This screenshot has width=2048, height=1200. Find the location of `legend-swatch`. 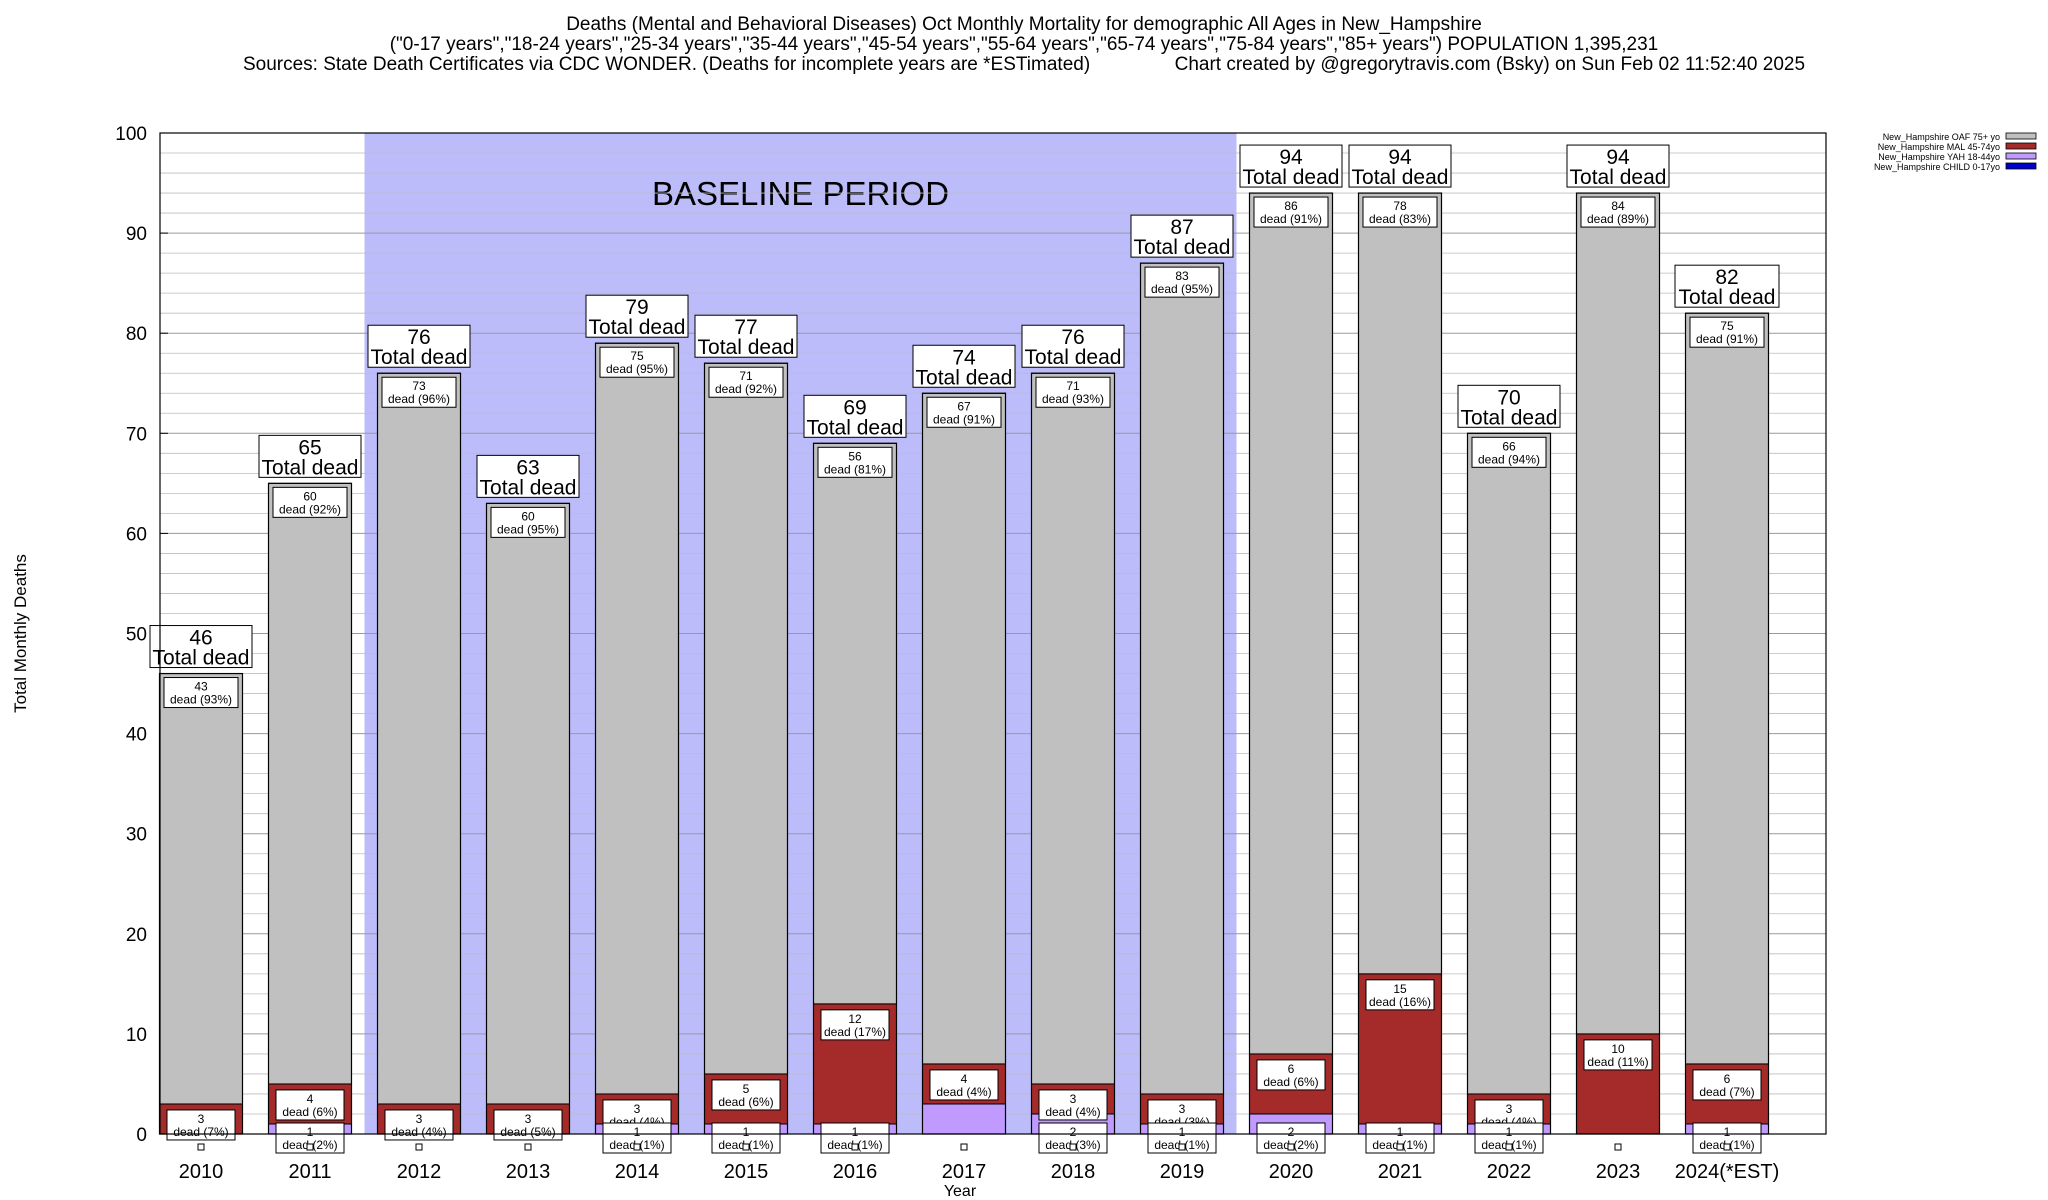

legend-swatch is located at coordinates (2021, 146).